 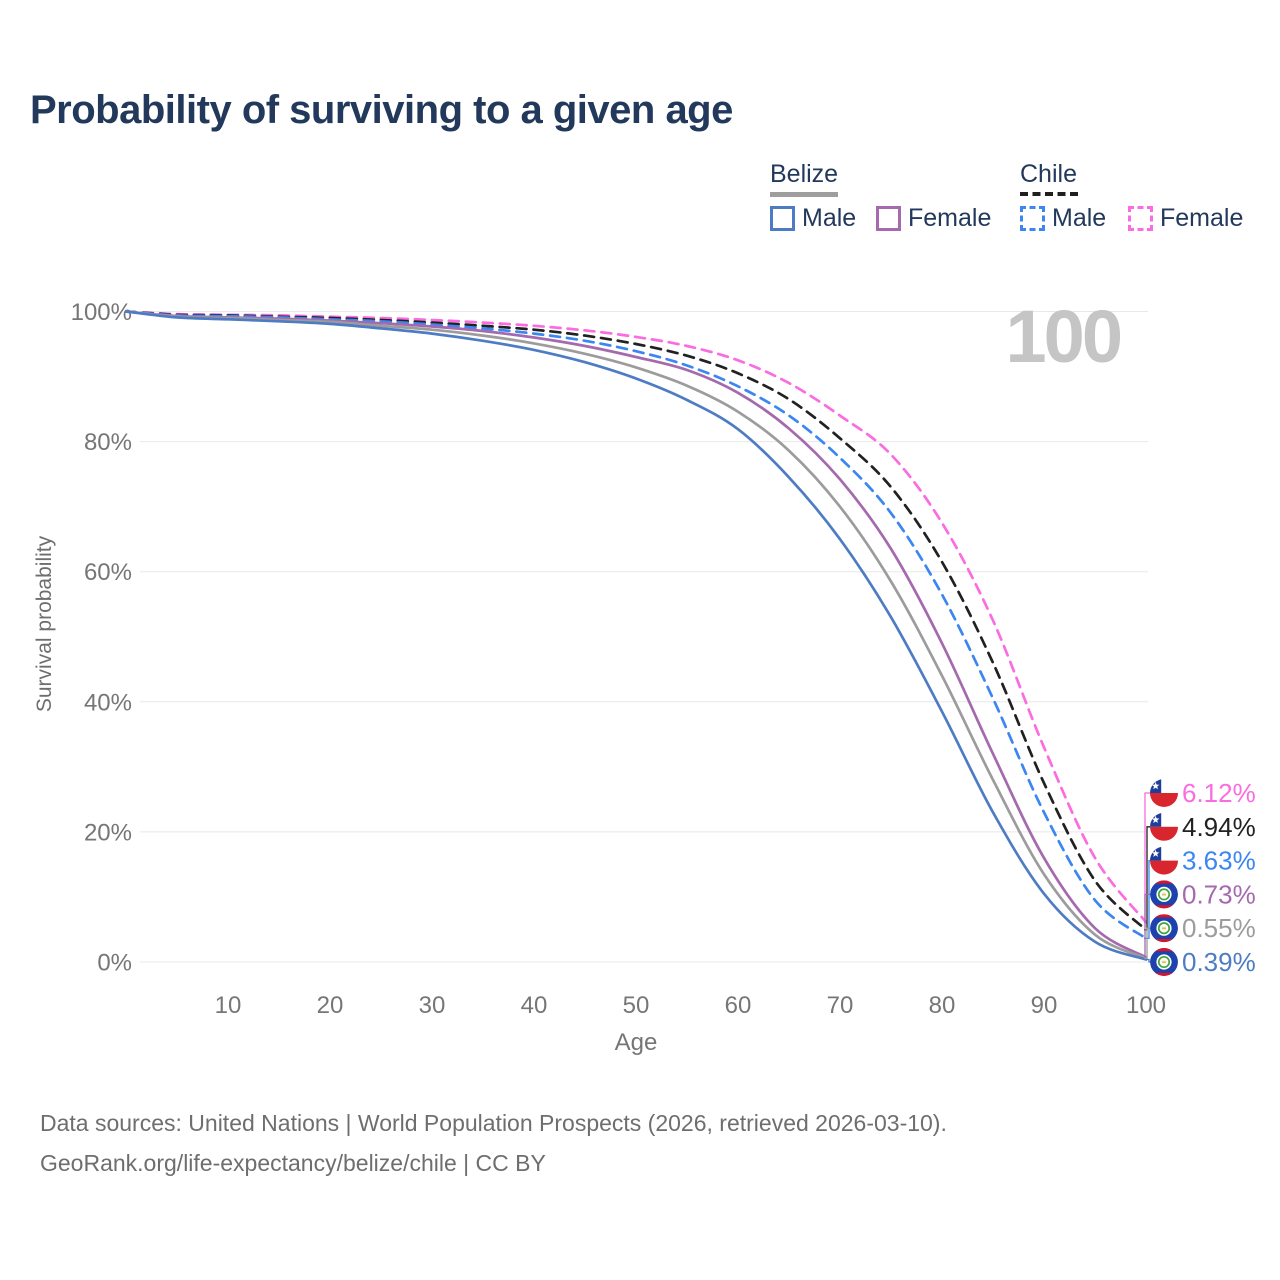 I want to click on end-value-label-belize-female: 0.73%, so click(x=1219, y=894).